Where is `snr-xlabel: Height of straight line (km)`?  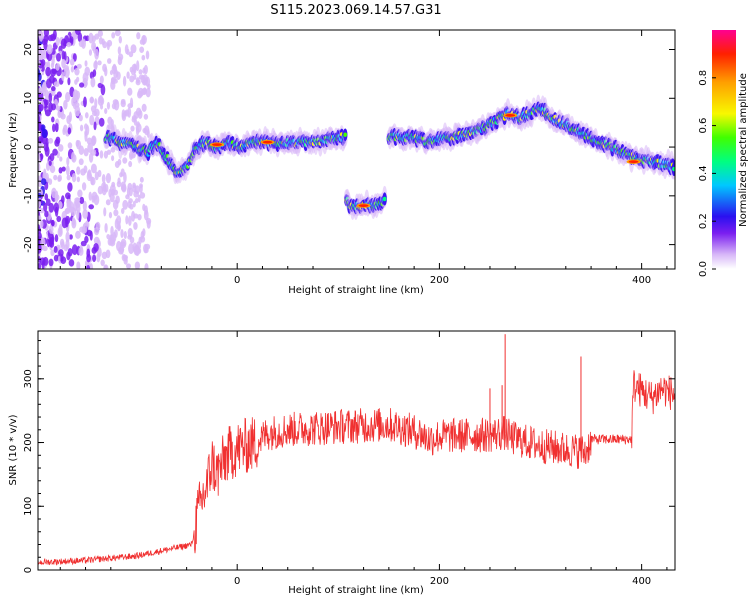 snr-xlabel: Height of straight line (km) is located at coordinates (356, 590).